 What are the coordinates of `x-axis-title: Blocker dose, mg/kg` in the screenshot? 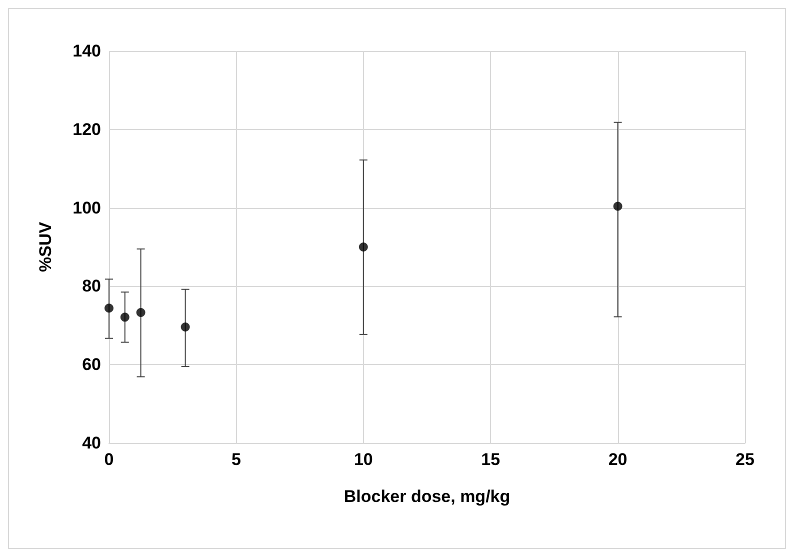 It's located at (427, 496).